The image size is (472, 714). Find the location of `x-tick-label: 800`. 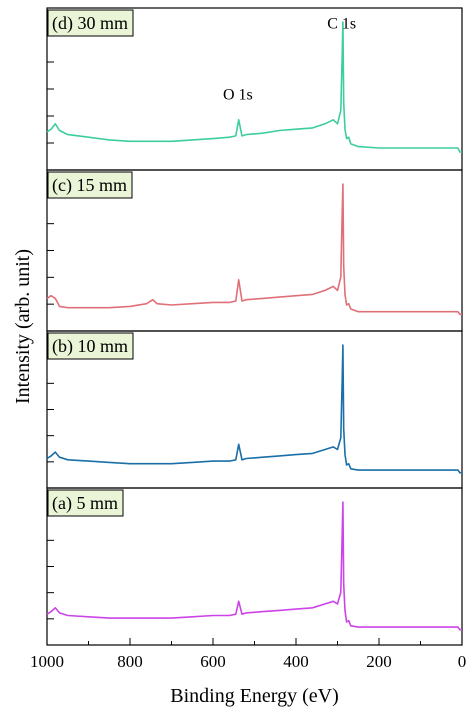

x-tick-label: 800 is located at coordinates (130, 661).